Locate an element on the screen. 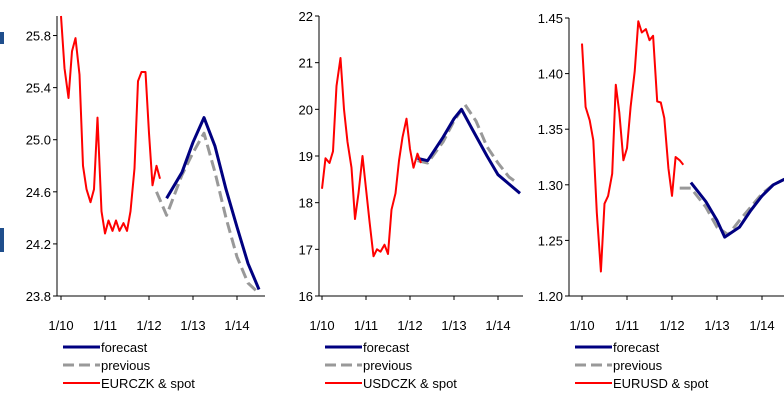  y-tick-label: 25.8 is located at coordinates (38, 36).